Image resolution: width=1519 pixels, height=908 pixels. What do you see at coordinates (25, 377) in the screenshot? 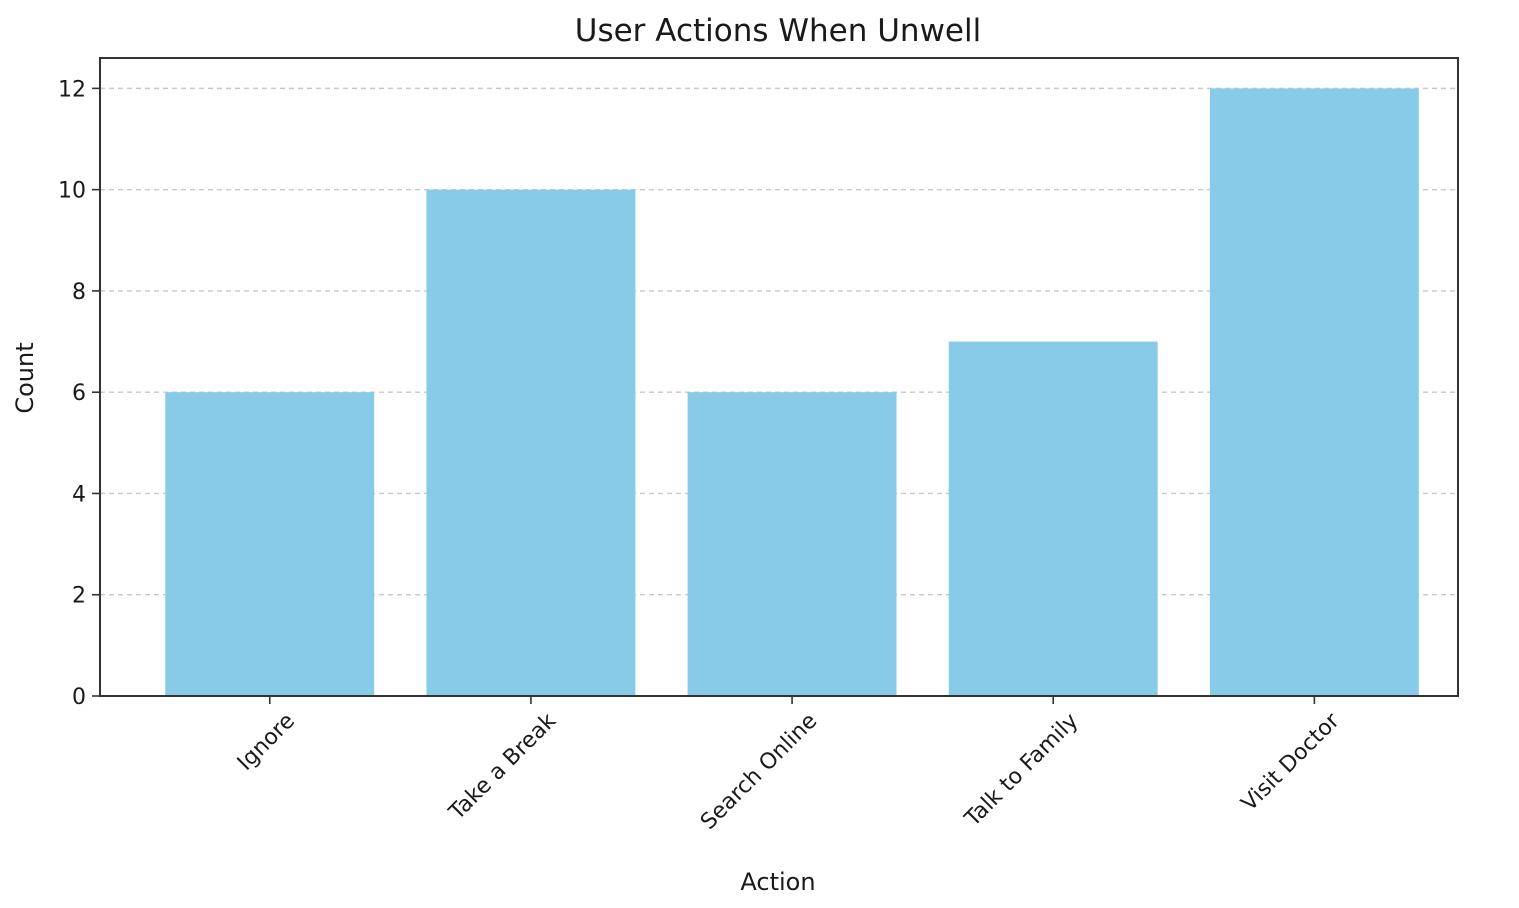
I see `y-axis-label: Count` at bounding box center [25, 377].